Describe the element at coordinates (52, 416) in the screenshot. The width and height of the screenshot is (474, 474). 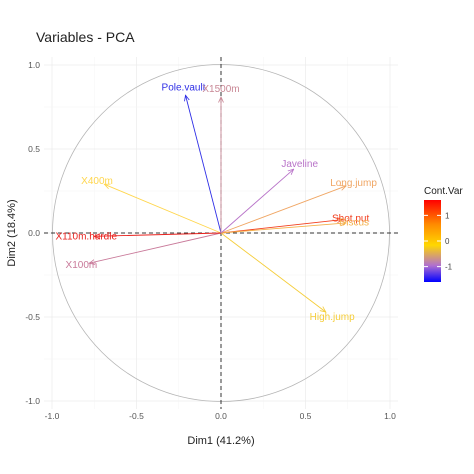
I see `x-tick-label: -1.0` at that location.